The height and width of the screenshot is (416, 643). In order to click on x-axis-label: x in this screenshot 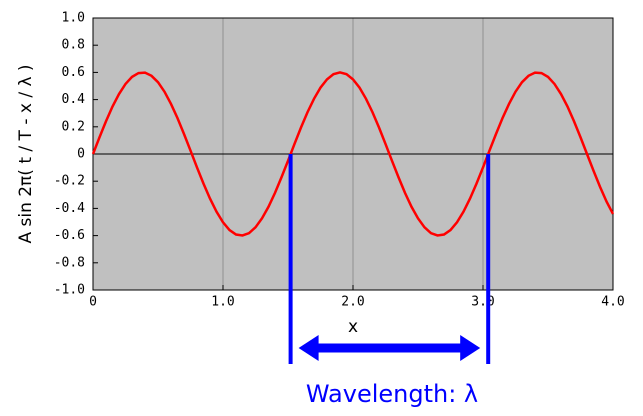, I will do `click(353, 327)`.